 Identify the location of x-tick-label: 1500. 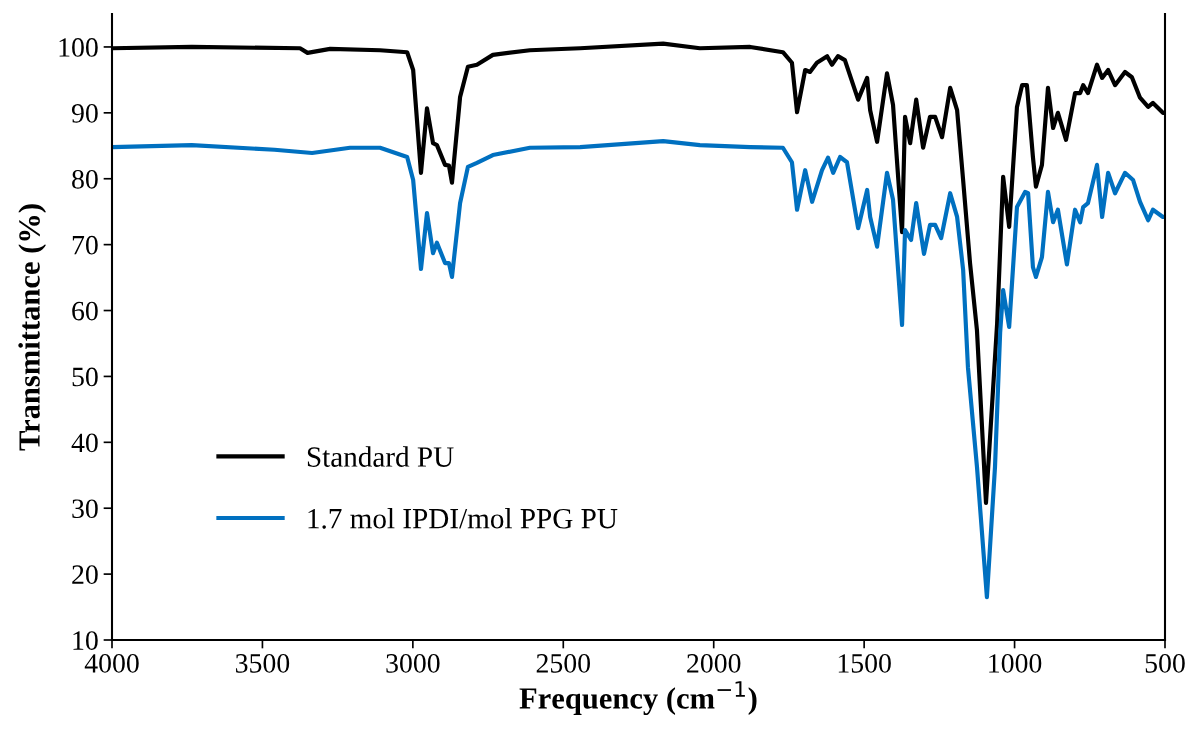
(864, 663).